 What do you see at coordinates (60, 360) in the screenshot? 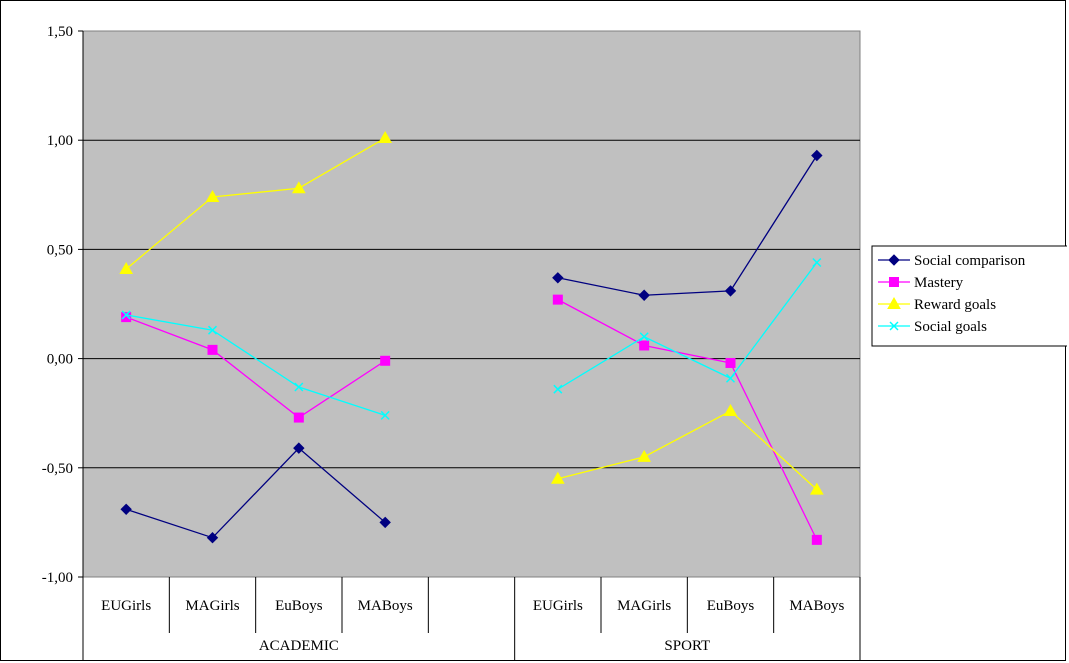
I see `y-tick-label: 0,00` at bounding box center [60, 360].